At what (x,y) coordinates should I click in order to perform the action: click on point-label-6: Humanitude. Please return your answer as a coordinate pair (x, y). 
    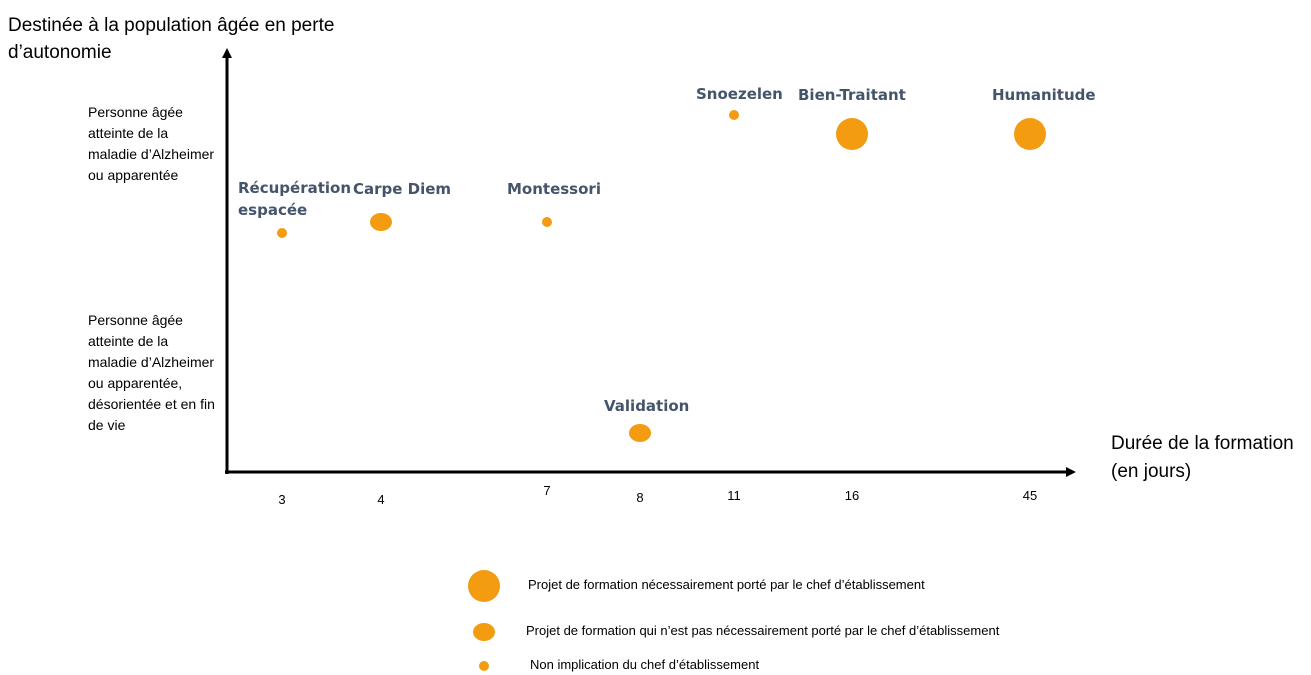
    Looking at the image, I should click on (1044, 95).